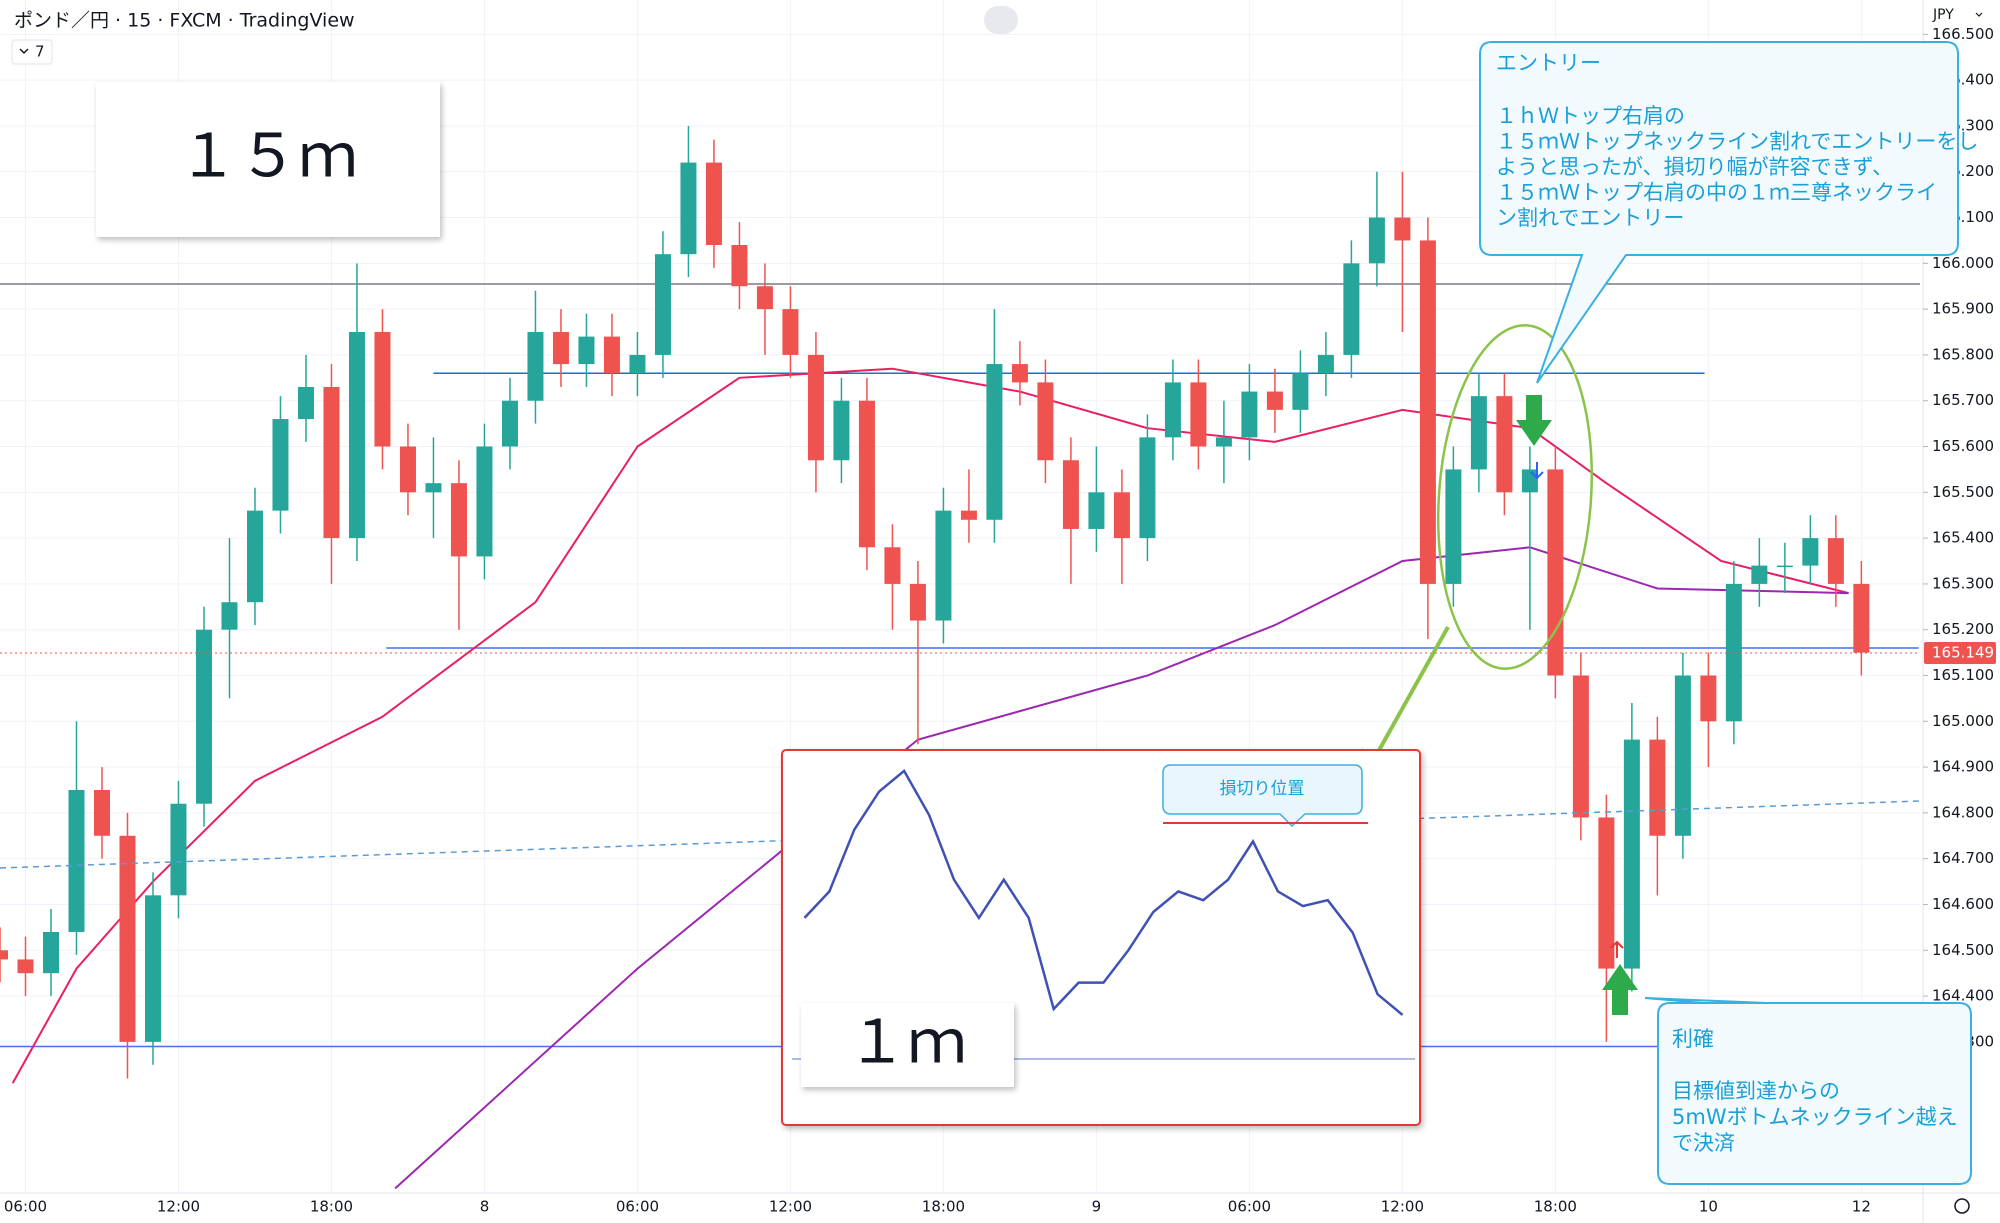 The image size is (2000, 1223). I want to click on flag-button, so click(1001, 20).